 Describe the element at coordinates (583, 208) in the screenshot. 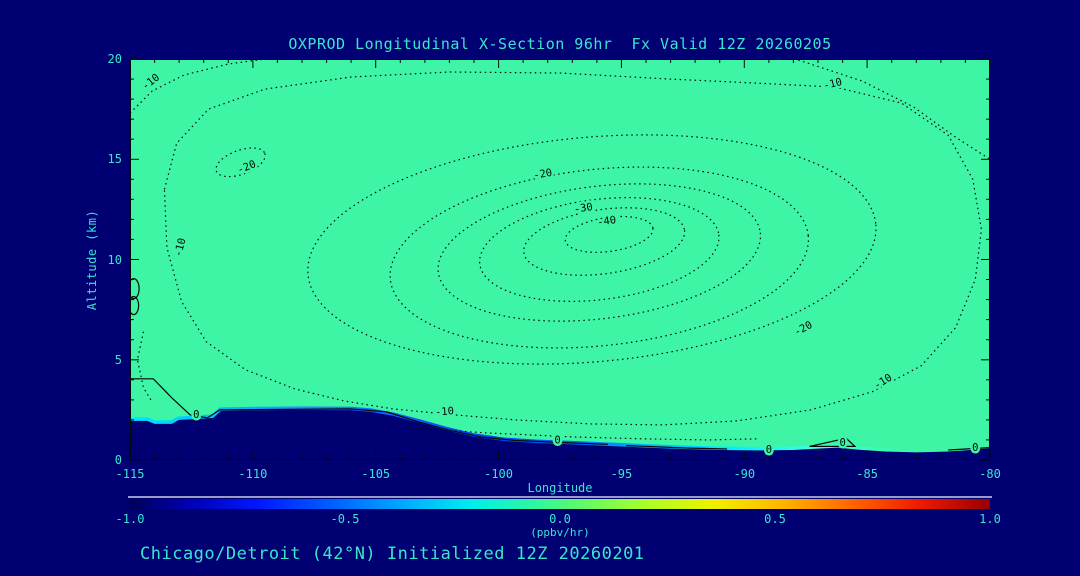

I see `contour-label: -30` at that location.